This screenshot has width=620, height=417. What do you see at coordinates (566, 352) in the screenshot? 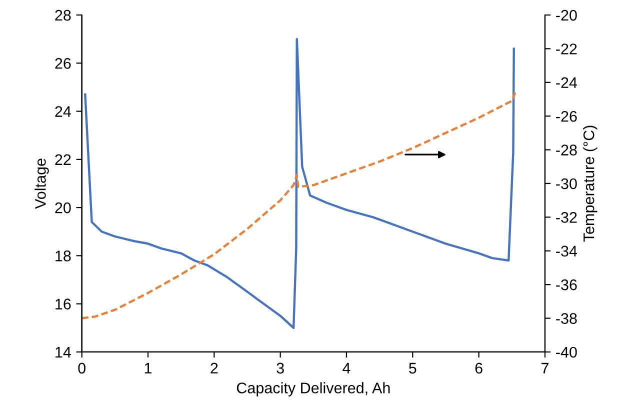
I see `y2-tick-label: -40` at bounding box center [566, 352].